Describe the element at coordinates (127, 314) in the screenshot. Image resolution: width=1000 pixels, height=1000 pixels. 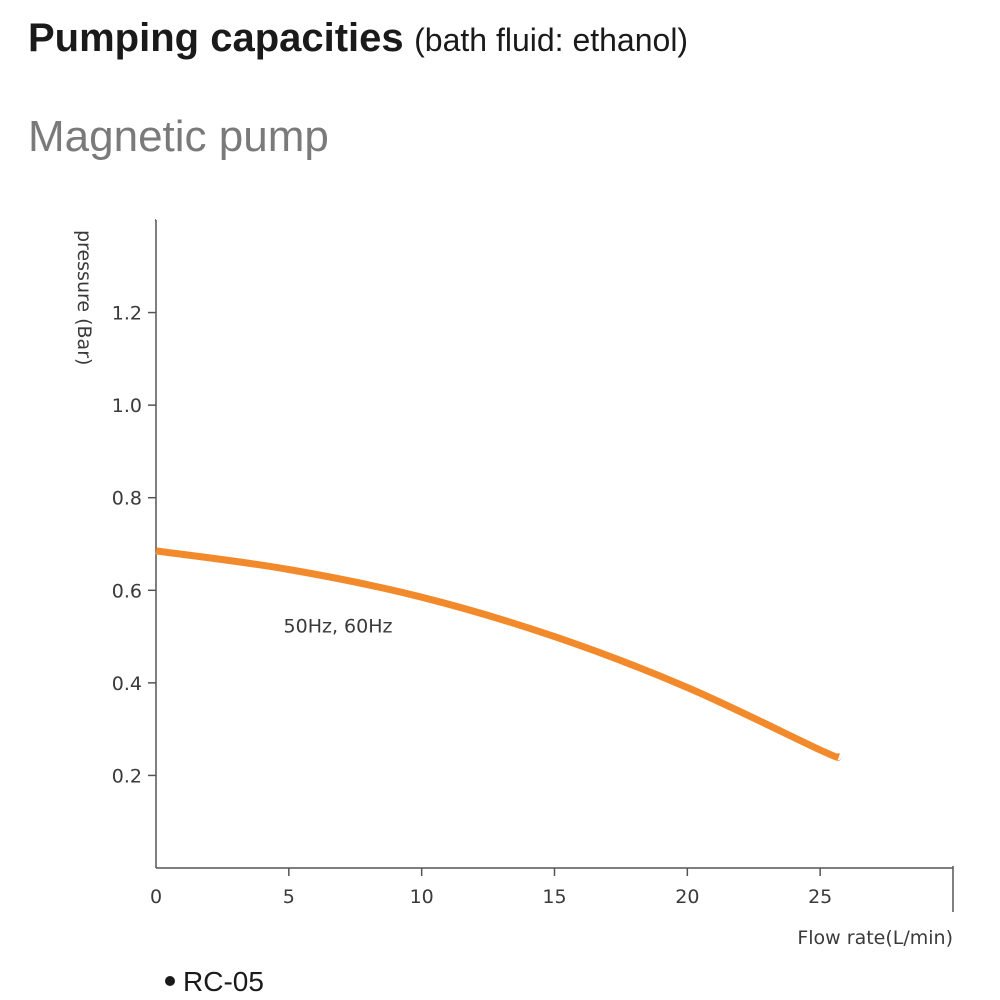
I see `y-tick-label: 1.2` at that location.